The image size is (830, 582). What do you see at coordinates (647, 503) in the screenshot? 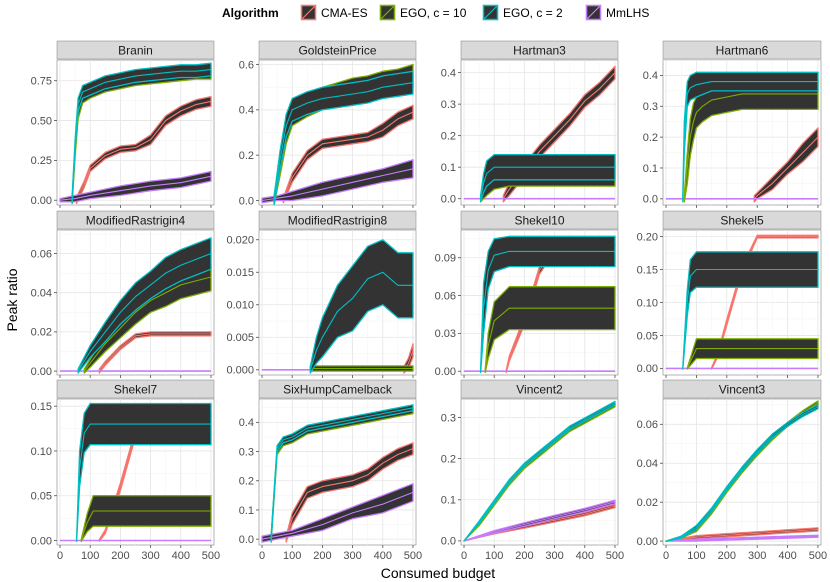
I see `y-tick-label: 0.02` at bounding box center [647, 503].